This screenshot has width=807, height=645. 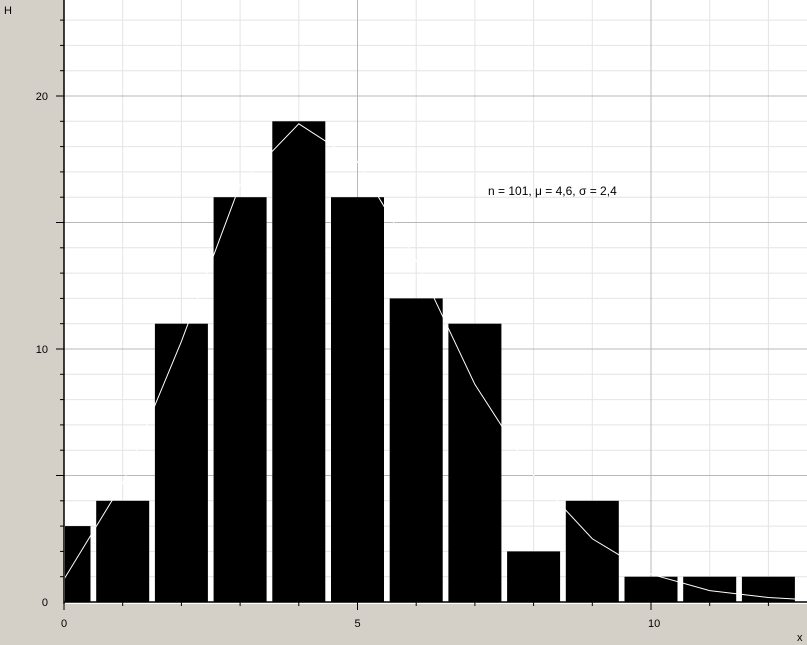 I want to click on y-tick-label: 20, so click(x=42, y=97).